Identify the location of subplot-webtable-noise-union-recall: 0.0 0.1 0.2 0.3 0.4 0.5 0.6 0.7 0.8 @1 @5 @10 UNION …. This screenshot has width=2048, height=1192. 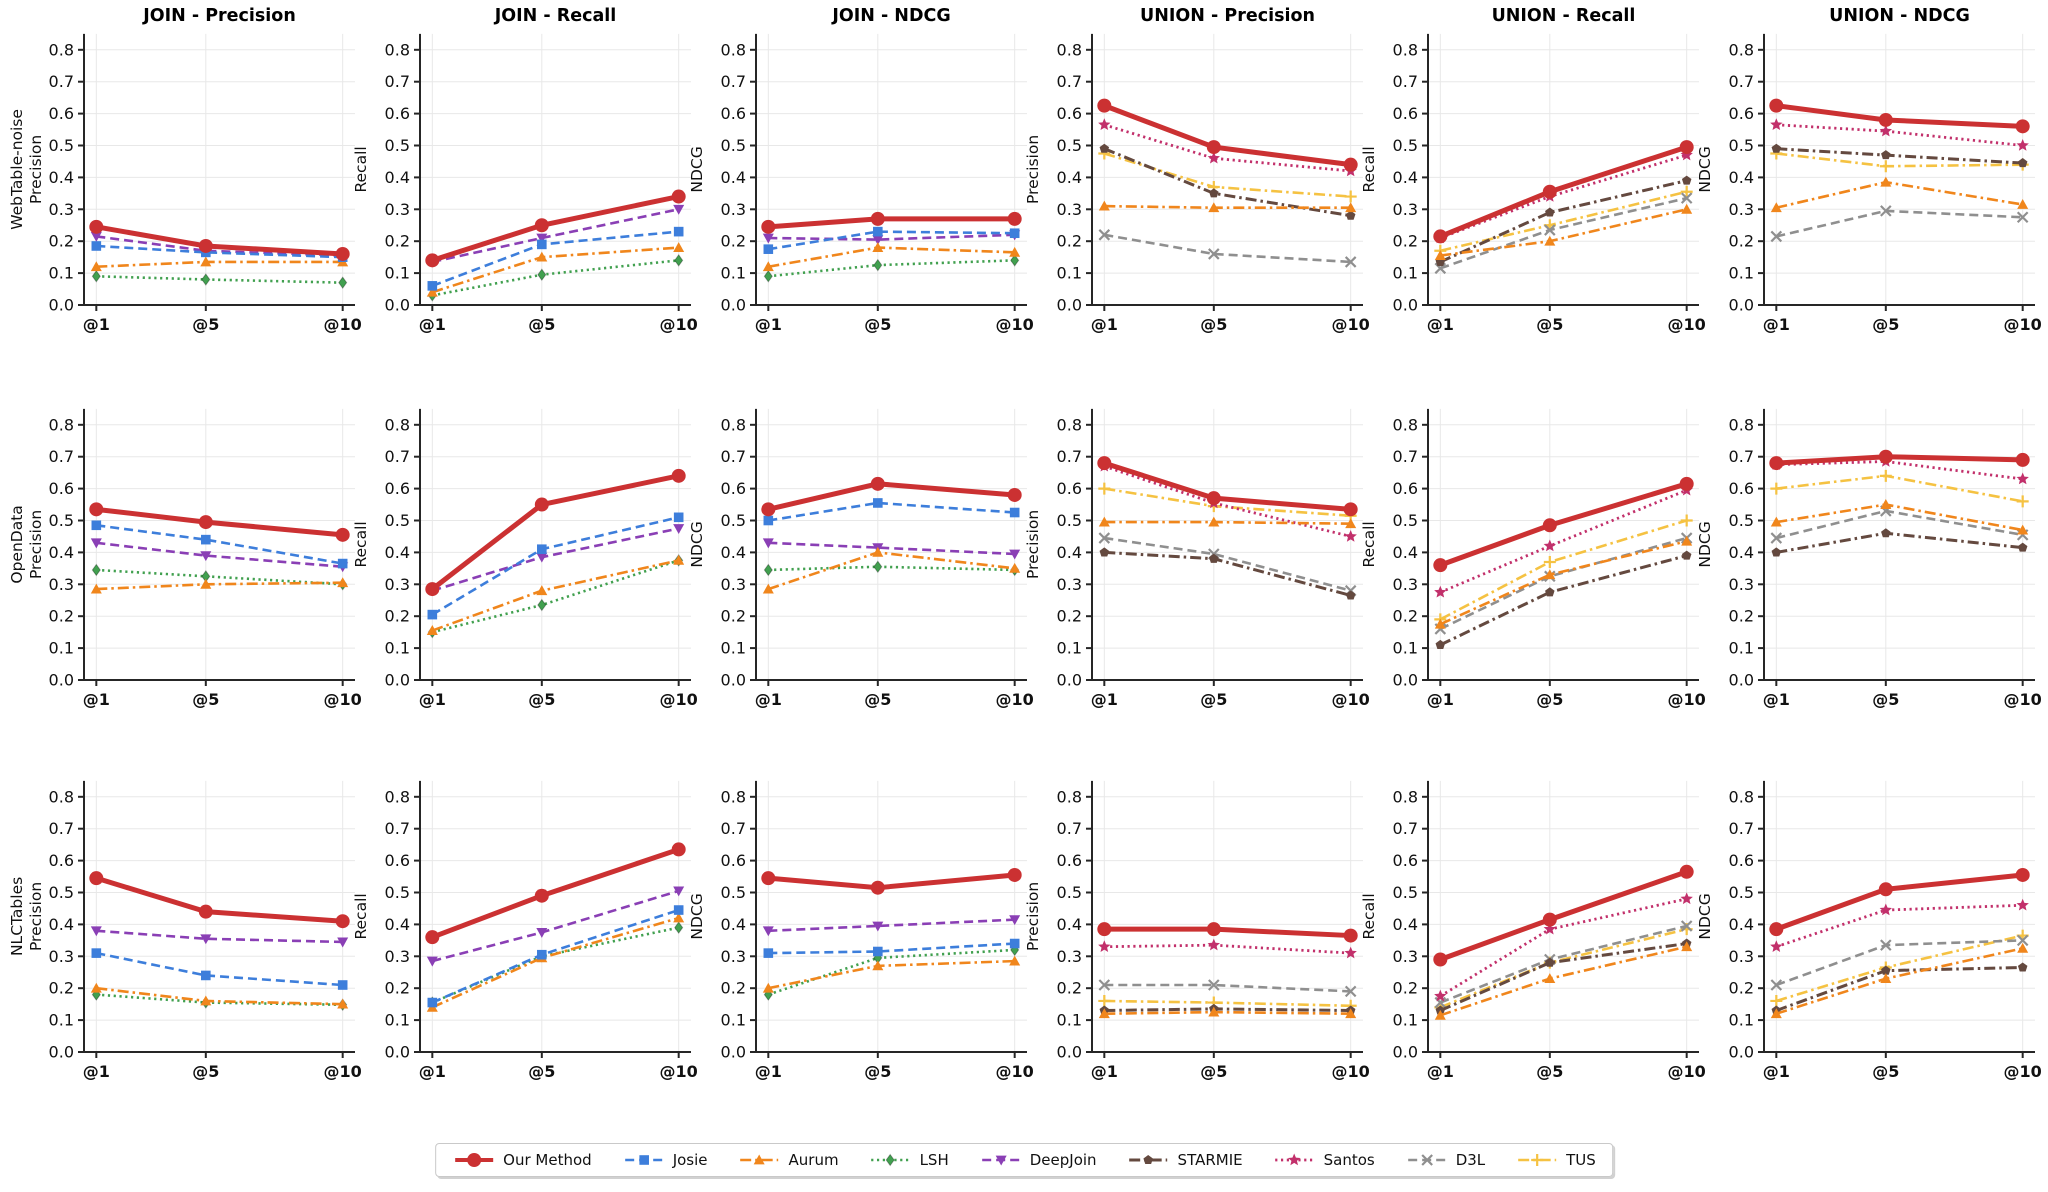
(1525, 181).